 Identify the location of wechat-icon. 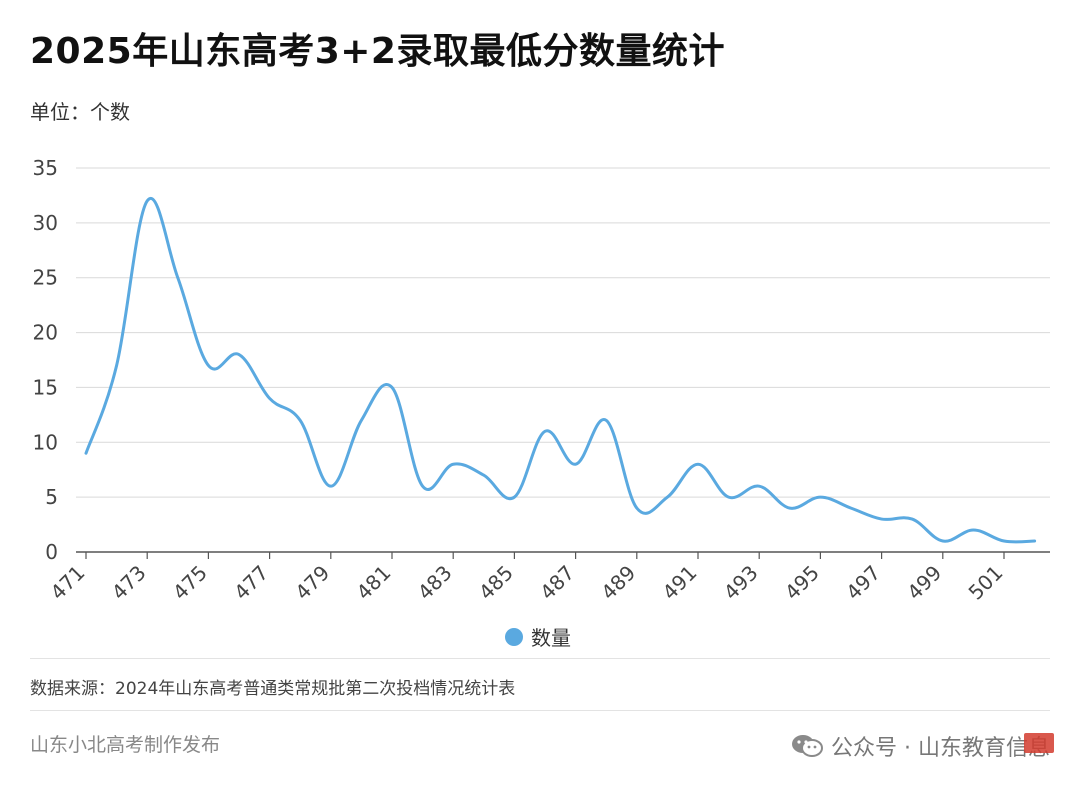
(807, 746).